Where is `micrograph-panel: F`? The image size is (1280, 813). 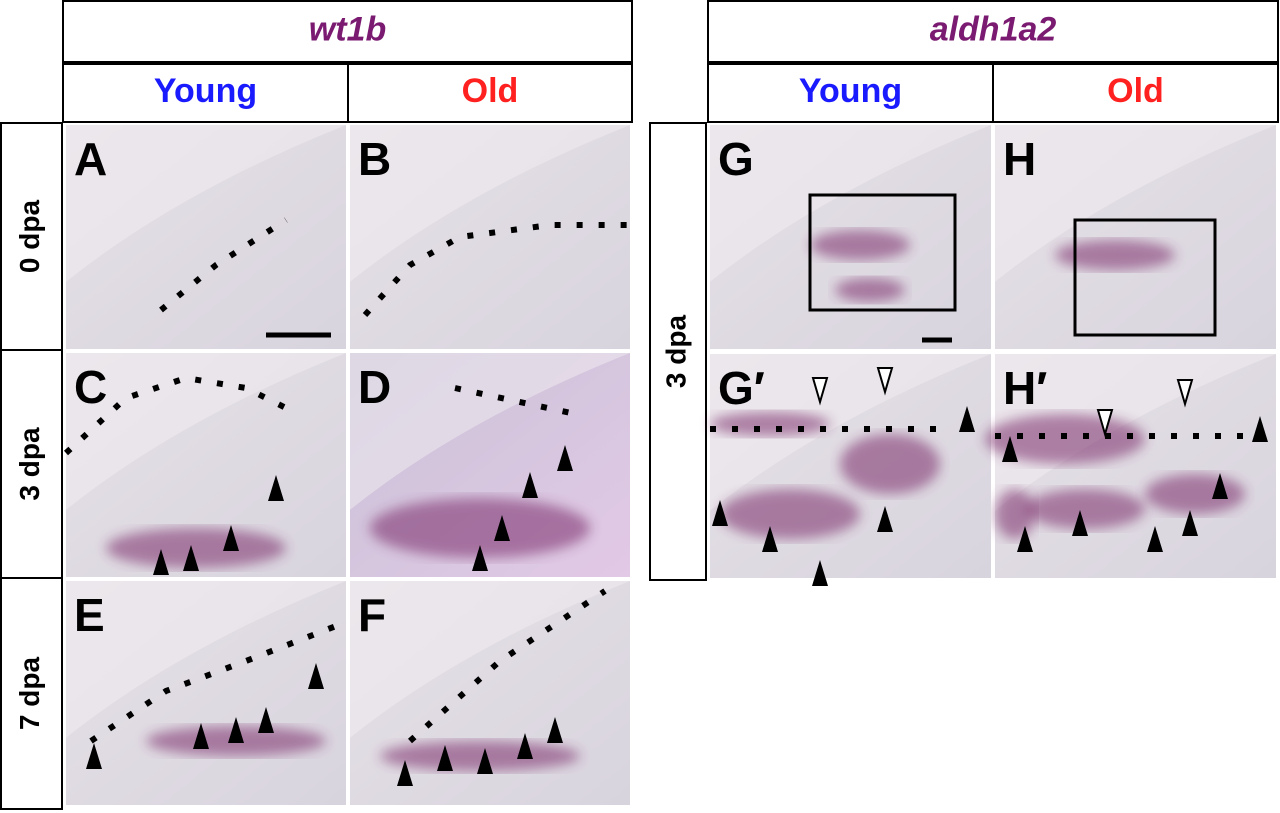
micrograph-panel: F is located at coordinates (490, 693).